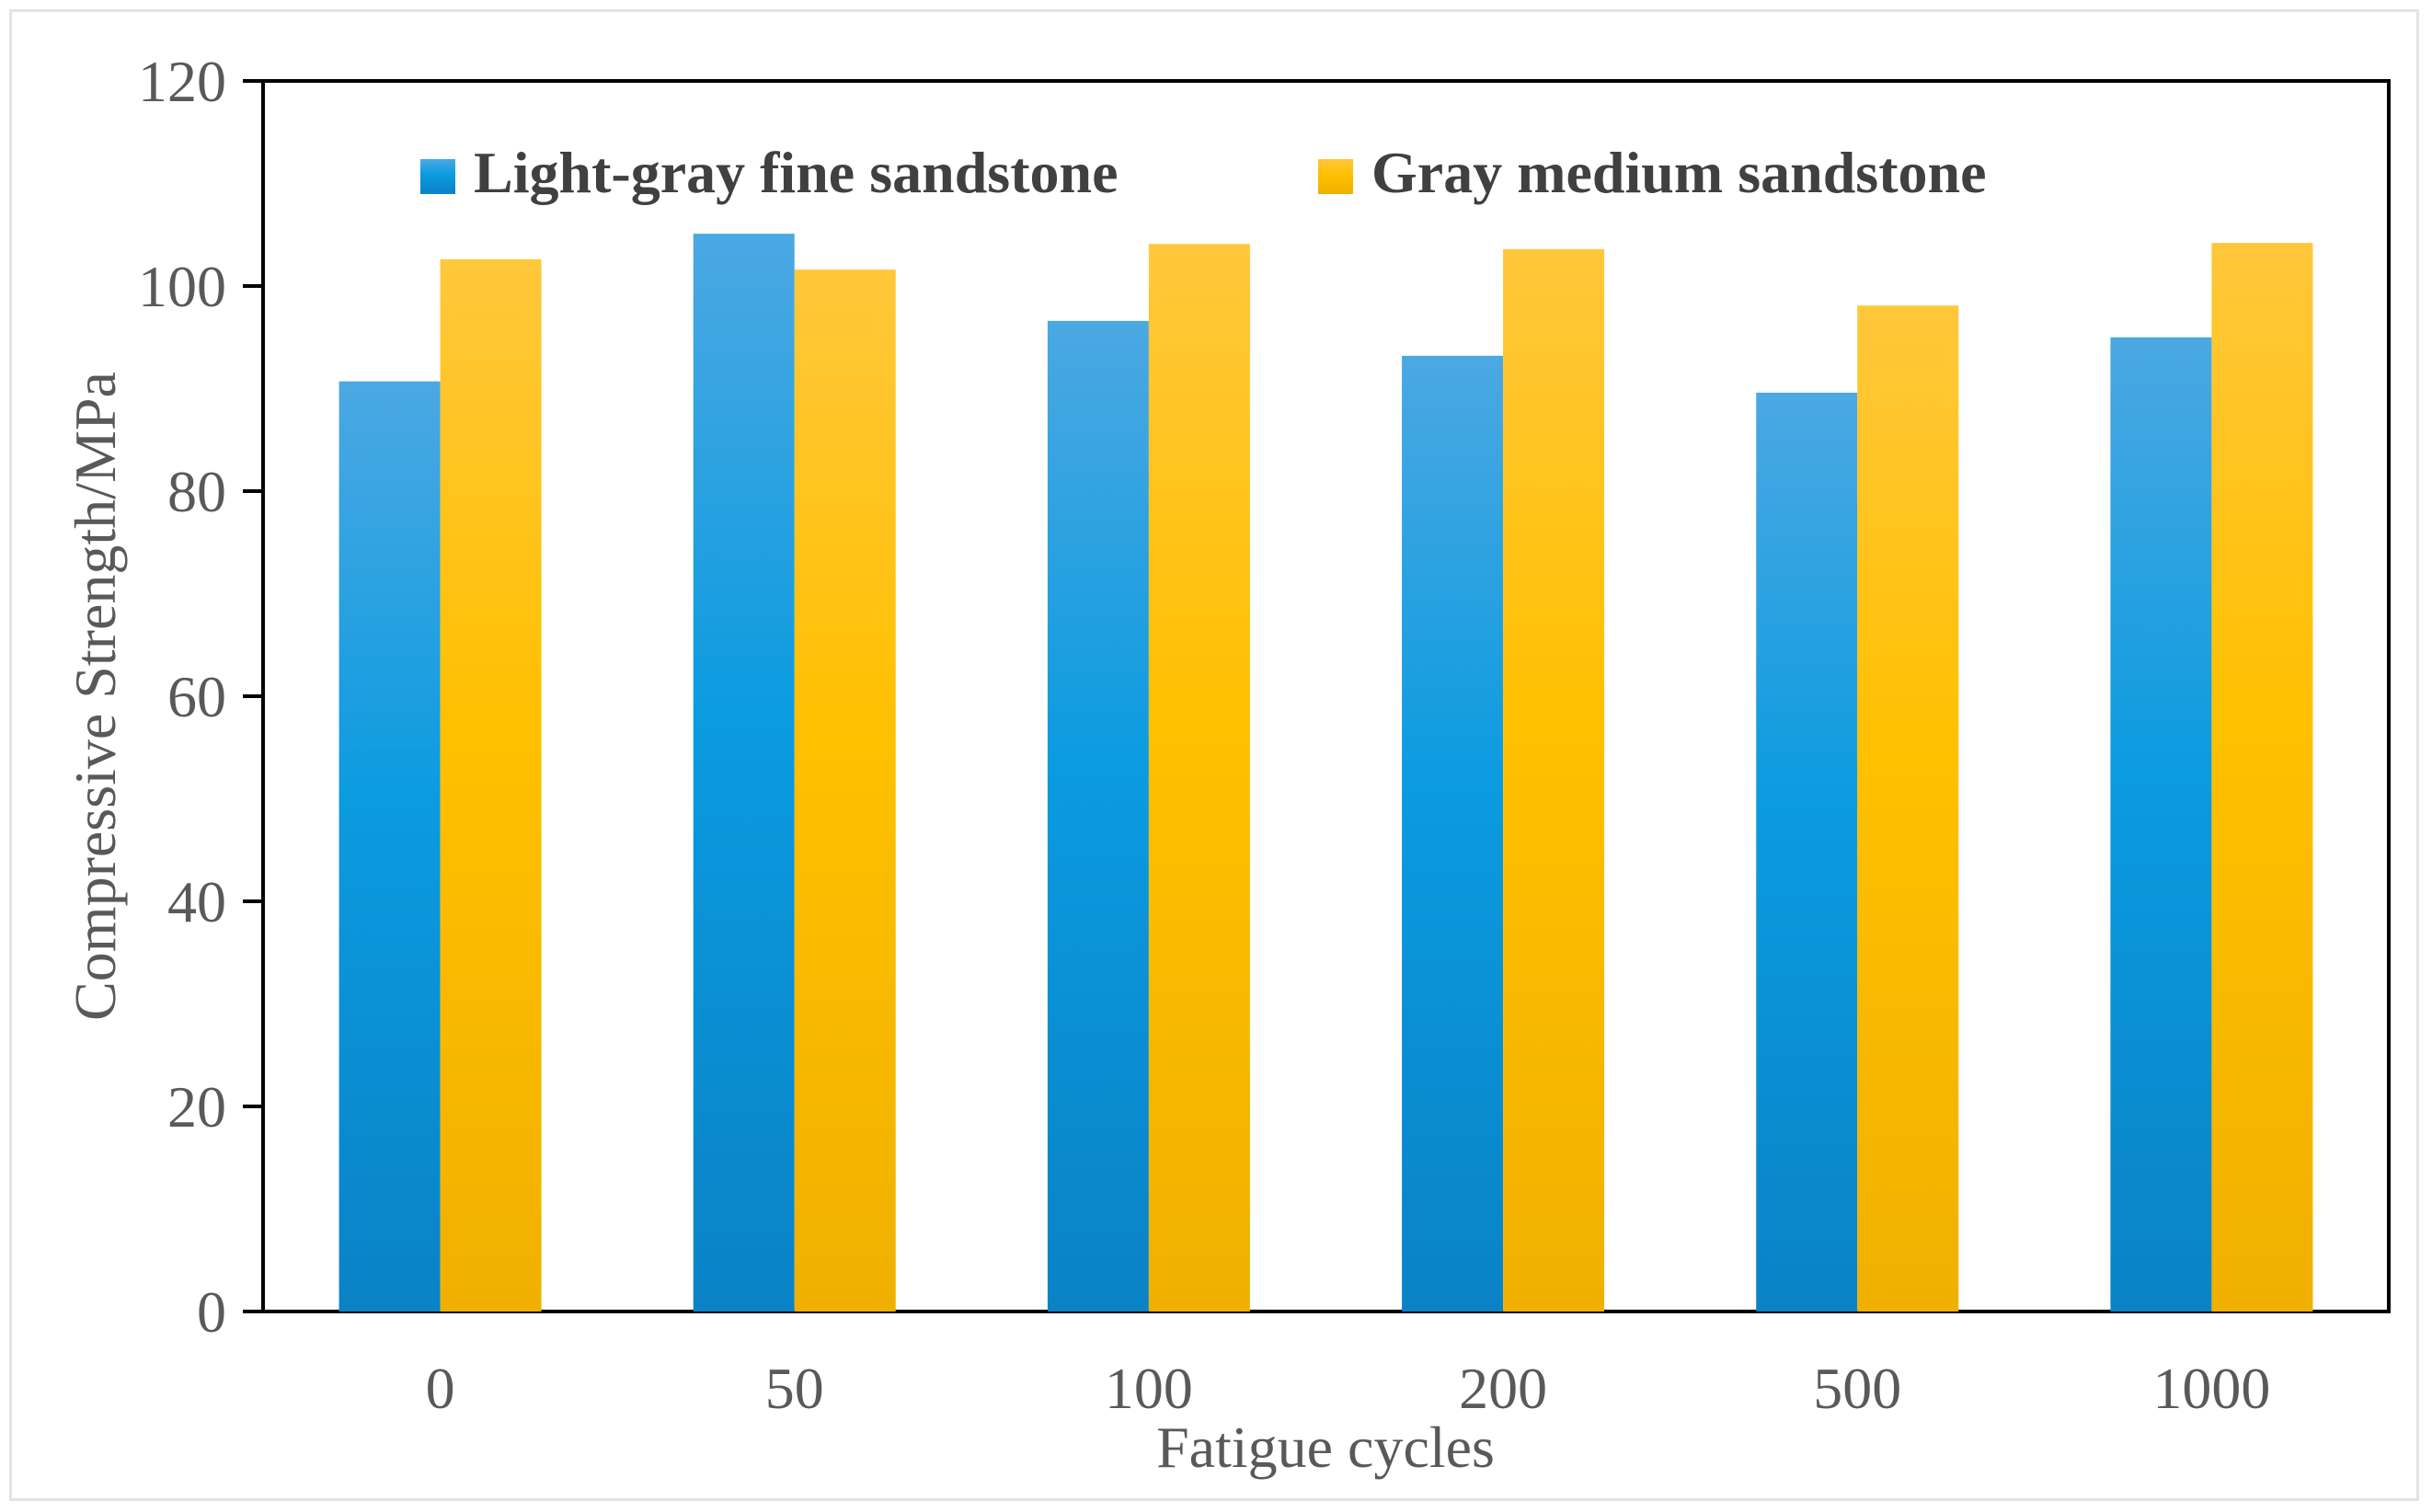  I want to click on legend-swatch-light-gray-fine-sandstone, so click(437, 176).